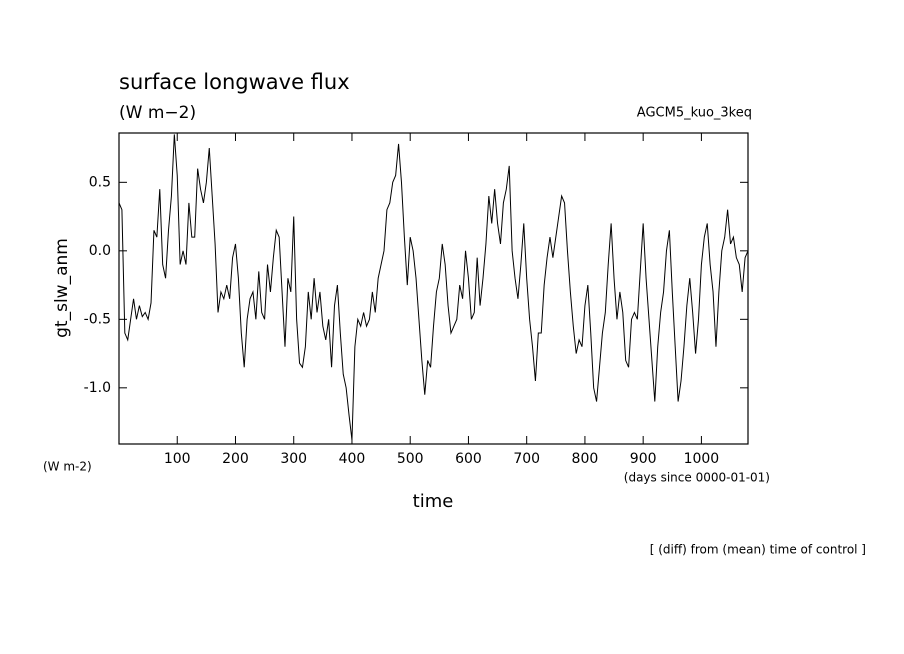 This screenshot has height=654, width=904. Describe the element at coordinates (585, 459) in the screenshot. I see `x-tick-label: 800` at that location.